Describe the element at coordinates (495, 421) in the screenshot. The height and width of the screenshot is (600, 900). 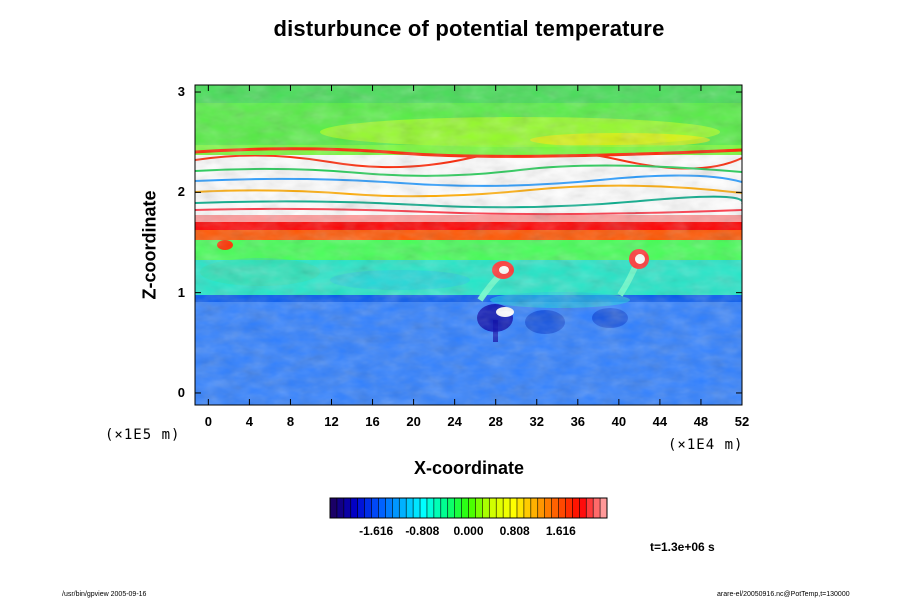
I see `x-tick-label: 28` at that location.